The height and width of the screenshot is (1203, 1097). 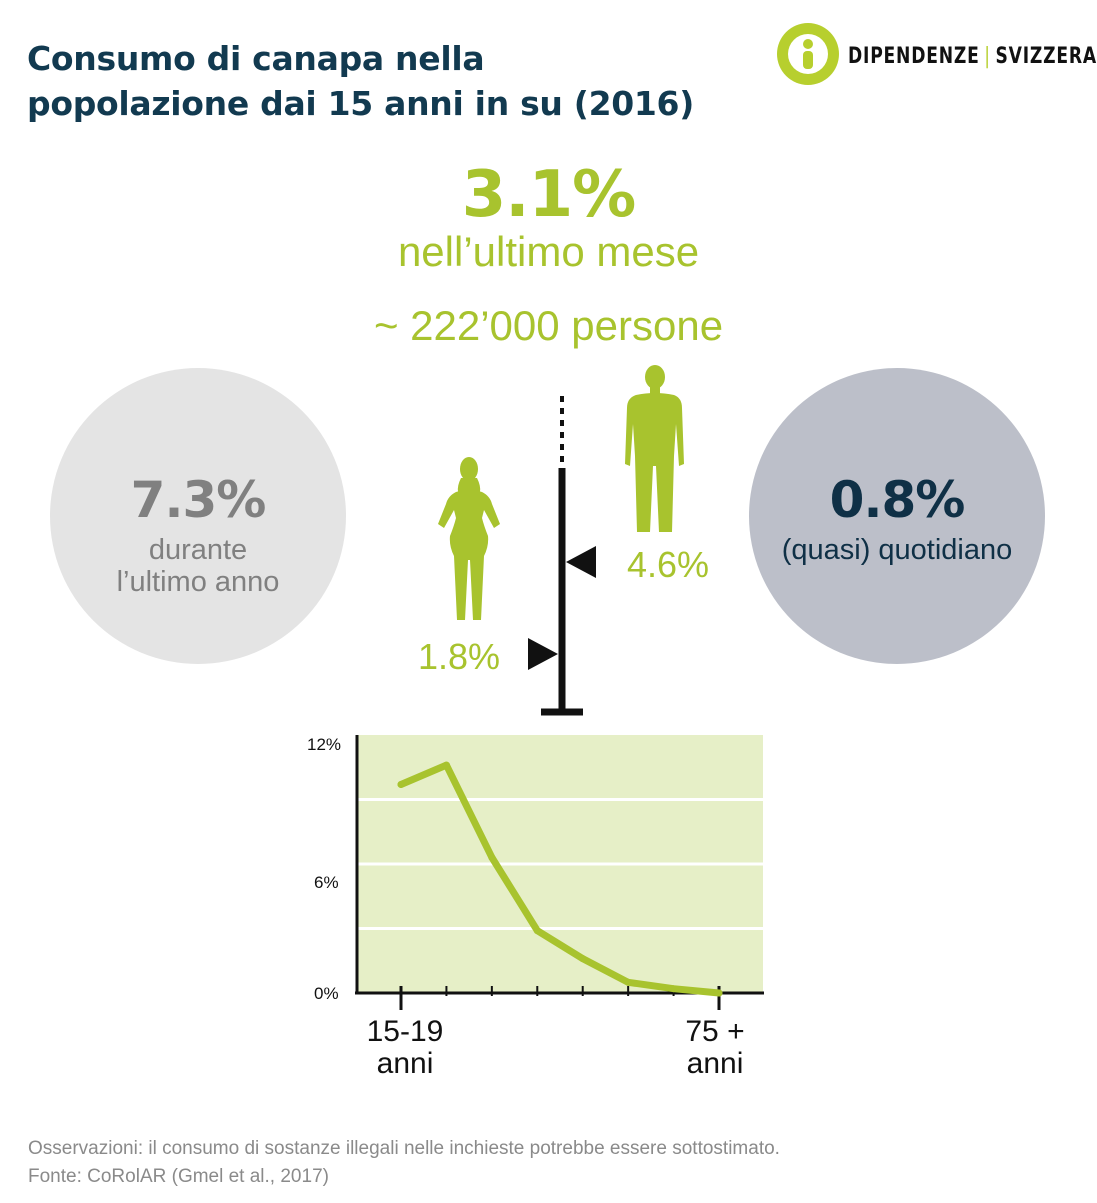 I want to click on brand-name: DIPENDENZE | SVIZZERA, so click(x=972, y=56).